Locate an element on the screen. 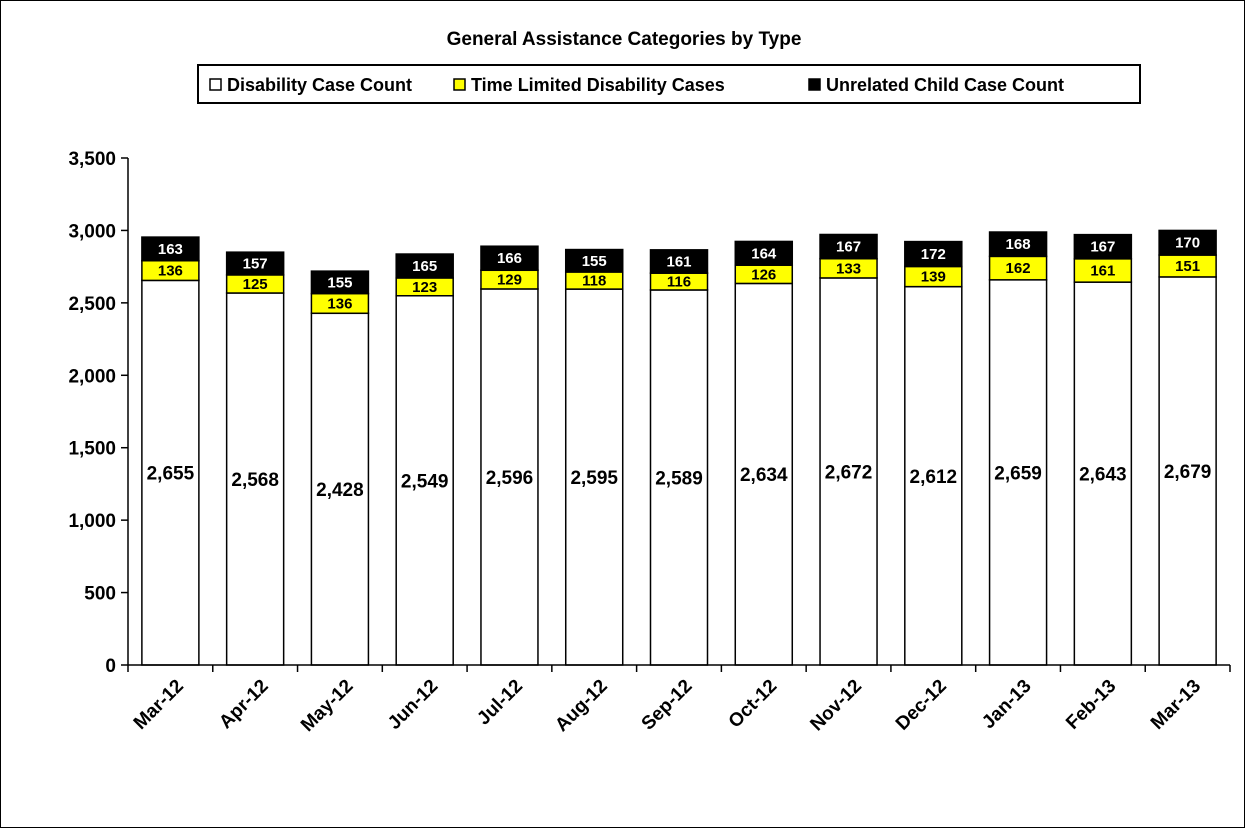 Image resolution: width=1245 pixels, height=828 pixels. x-tick-label: Sep-12 is located at coordinates (667, 705).